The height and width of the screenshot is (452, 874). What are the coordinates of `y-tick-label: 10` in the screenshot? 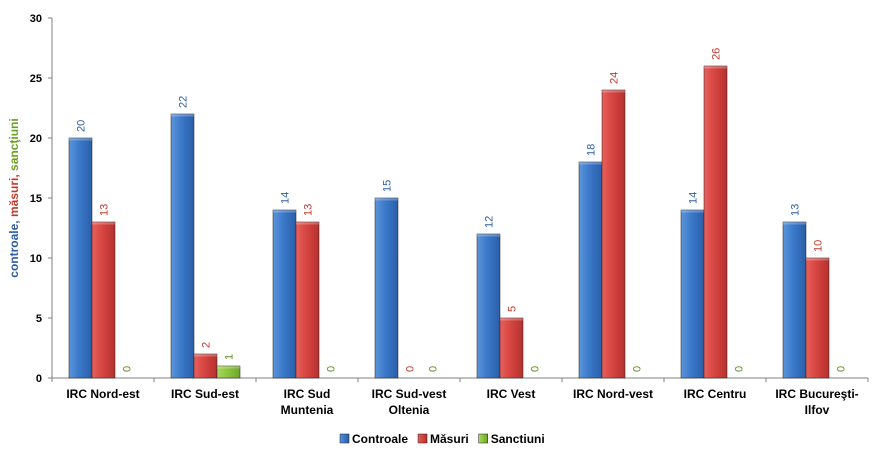 It's located at (36, 259).